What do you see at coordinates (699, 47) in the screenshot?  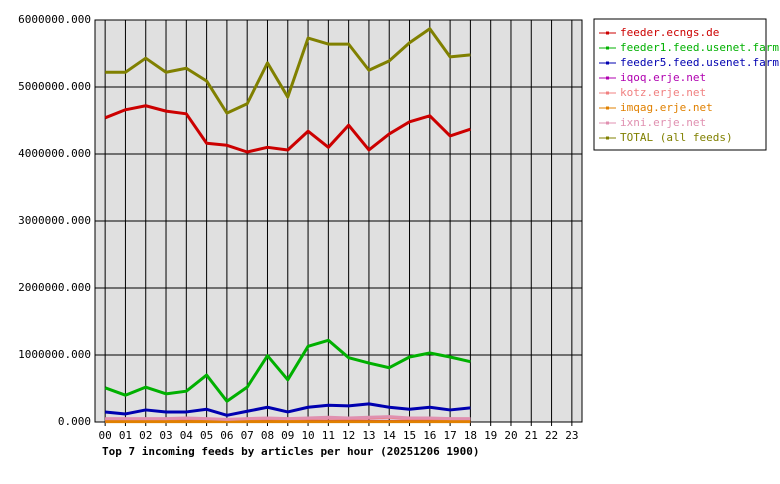 I see `legend-label: feeder1.feed.usenet.farm` at bounding box center [699, 47].